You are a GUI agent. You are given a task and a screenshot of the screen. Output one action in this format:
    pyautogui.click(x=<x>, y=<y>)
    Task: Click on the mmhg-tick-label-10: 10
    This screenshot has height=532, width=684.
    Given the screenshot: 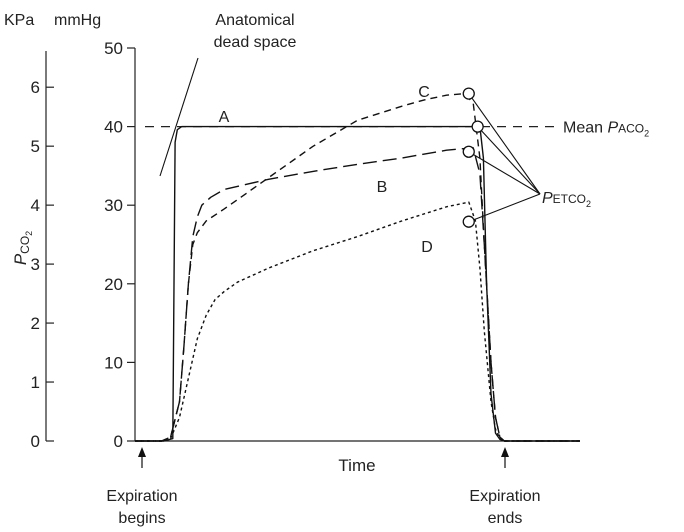 What is the action you would take?
    pyautogui.click(x=113, y=362)
    